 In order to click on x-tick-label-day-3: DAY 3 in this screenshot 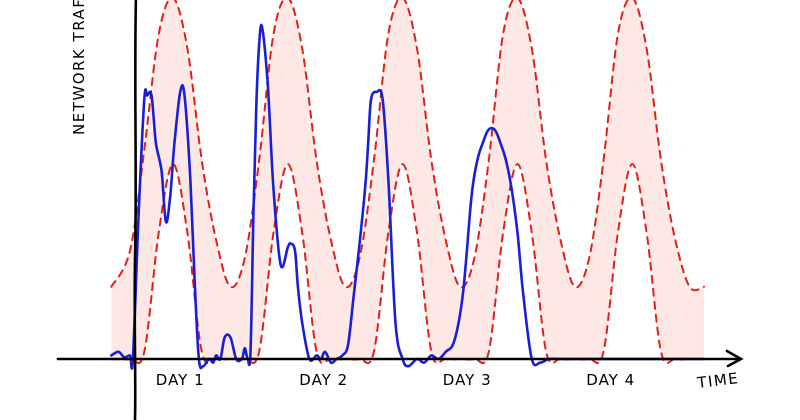, I will do `click(467, 380)`.